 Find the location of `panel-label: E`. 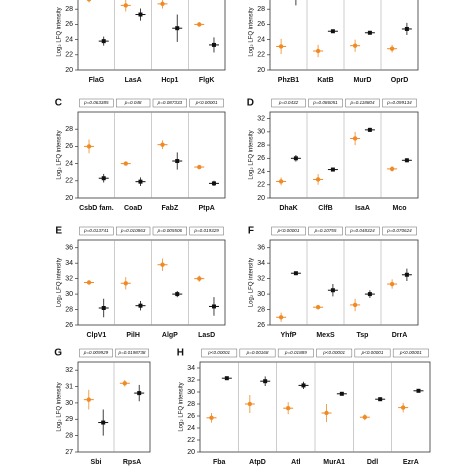

panel-label: E is located at coordinates (58, 231).